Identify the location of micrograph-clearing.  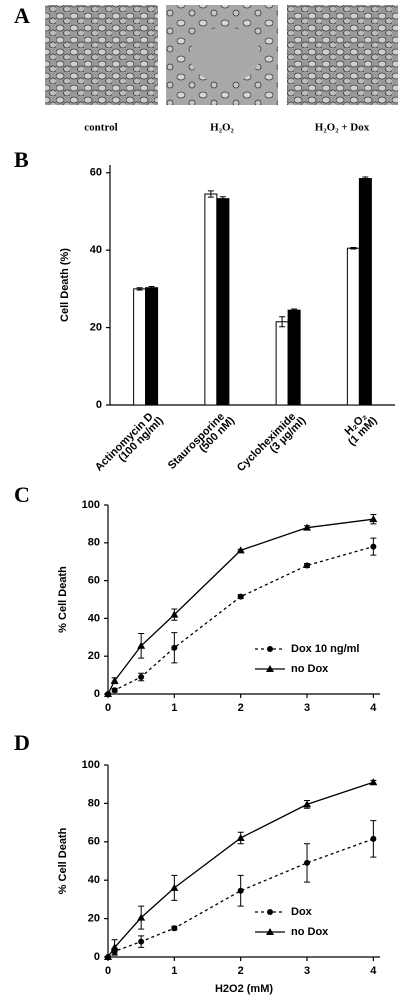
(225, 55).